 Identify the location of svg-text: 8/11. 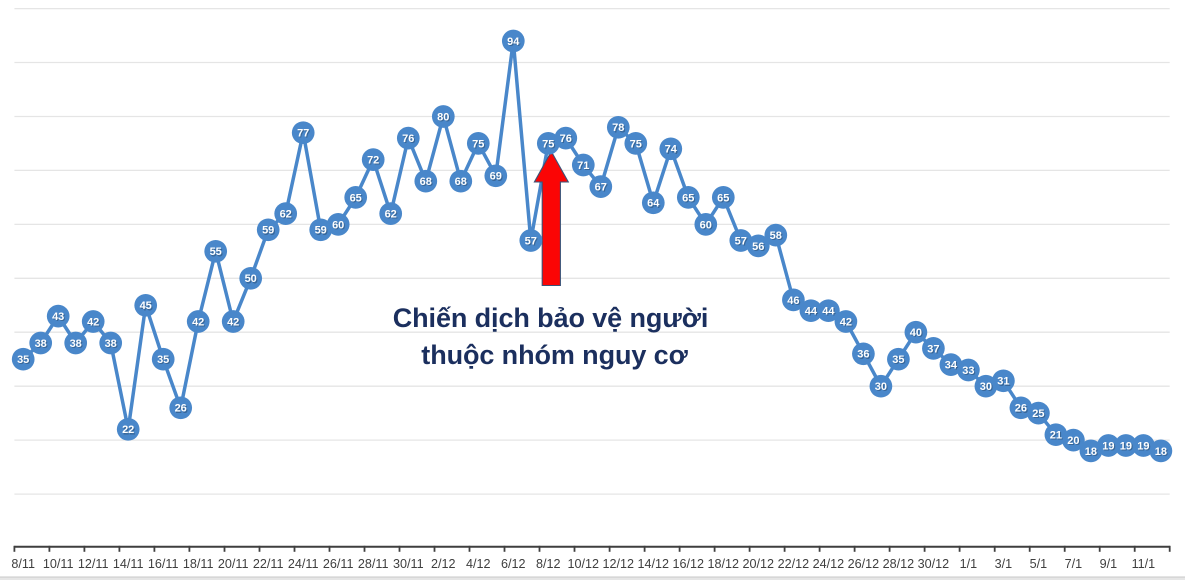
(23, 564).